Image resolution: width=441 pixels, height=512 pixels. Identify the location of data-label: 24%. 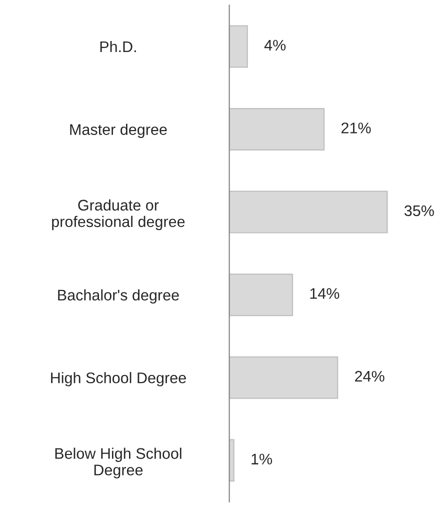
(369, 376).